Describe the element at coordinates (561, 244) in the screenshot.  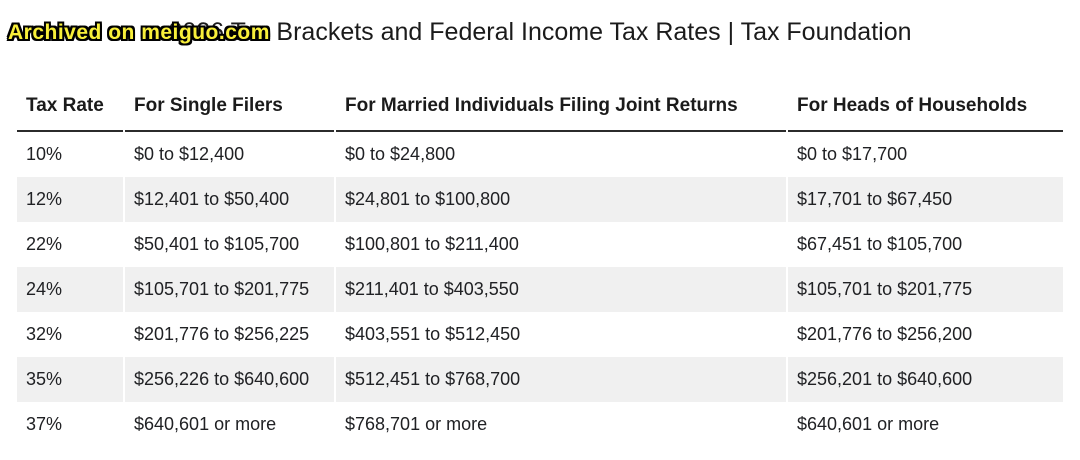
I see `married-joint-cell: $100,801 to $211,400` at that location.